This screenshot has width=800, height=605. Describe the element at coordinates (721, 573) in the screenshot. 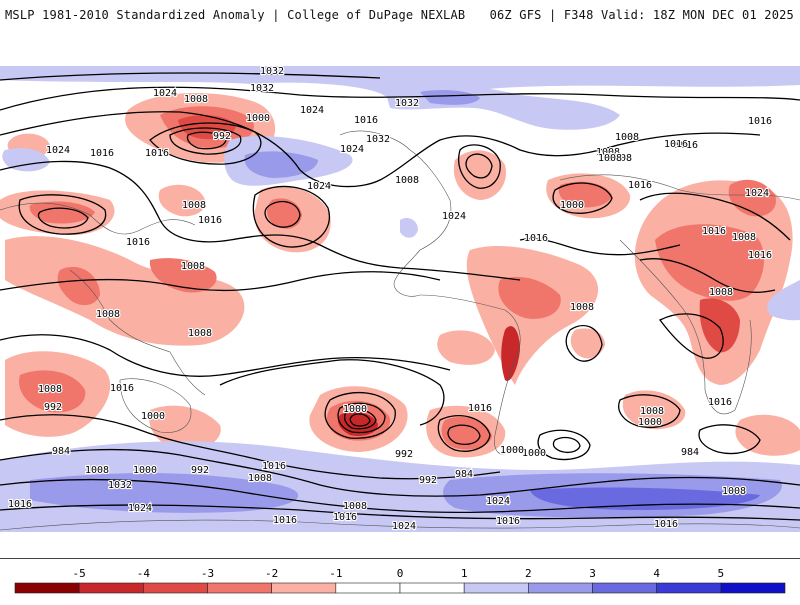

I see `colorbar-tick-label: 5` at that location.